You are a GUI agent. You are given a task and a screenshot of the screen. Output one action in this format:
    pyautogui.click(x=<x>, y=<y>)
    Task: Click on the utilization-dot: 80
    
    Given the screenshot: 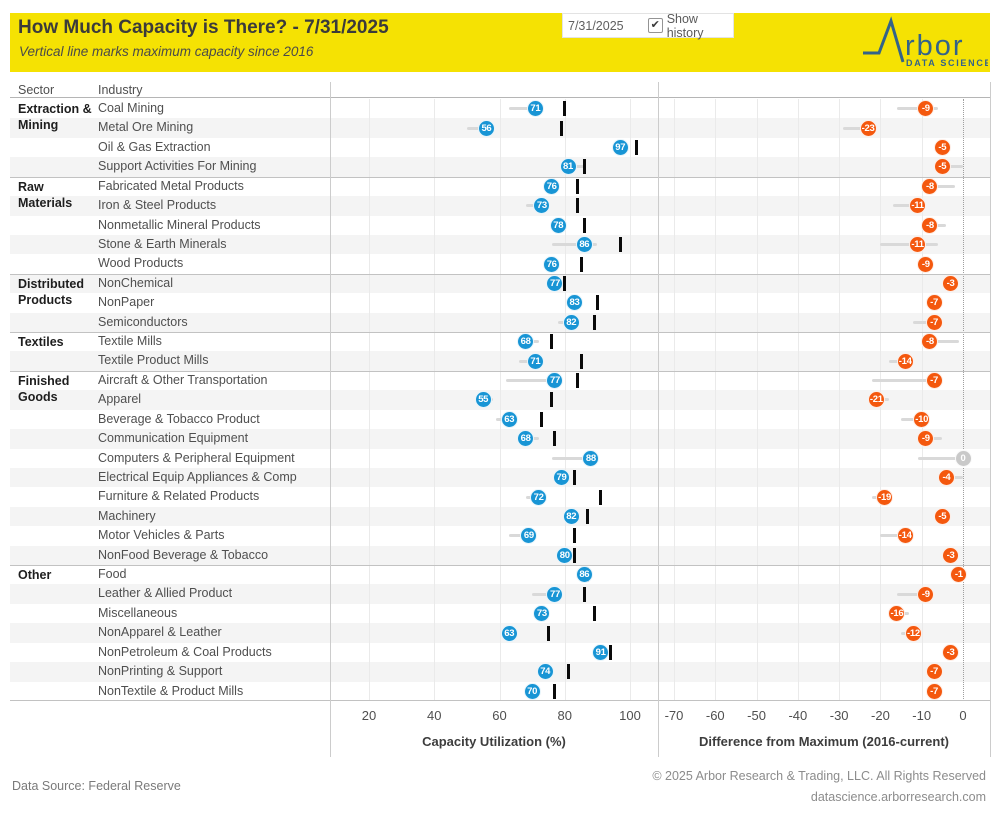 What is the action you would take?
    pyautogui.click(x=565, y=555)
    